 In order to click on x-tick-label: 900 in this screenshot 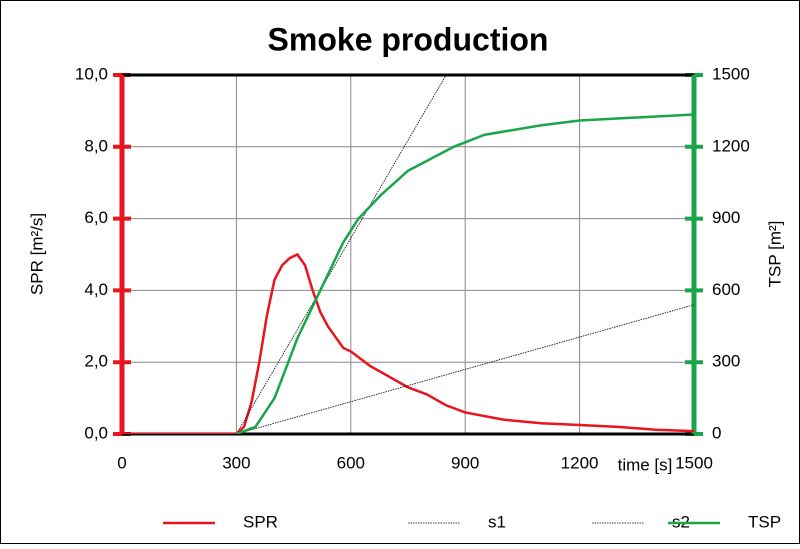, I will do `click(465, 462)`.